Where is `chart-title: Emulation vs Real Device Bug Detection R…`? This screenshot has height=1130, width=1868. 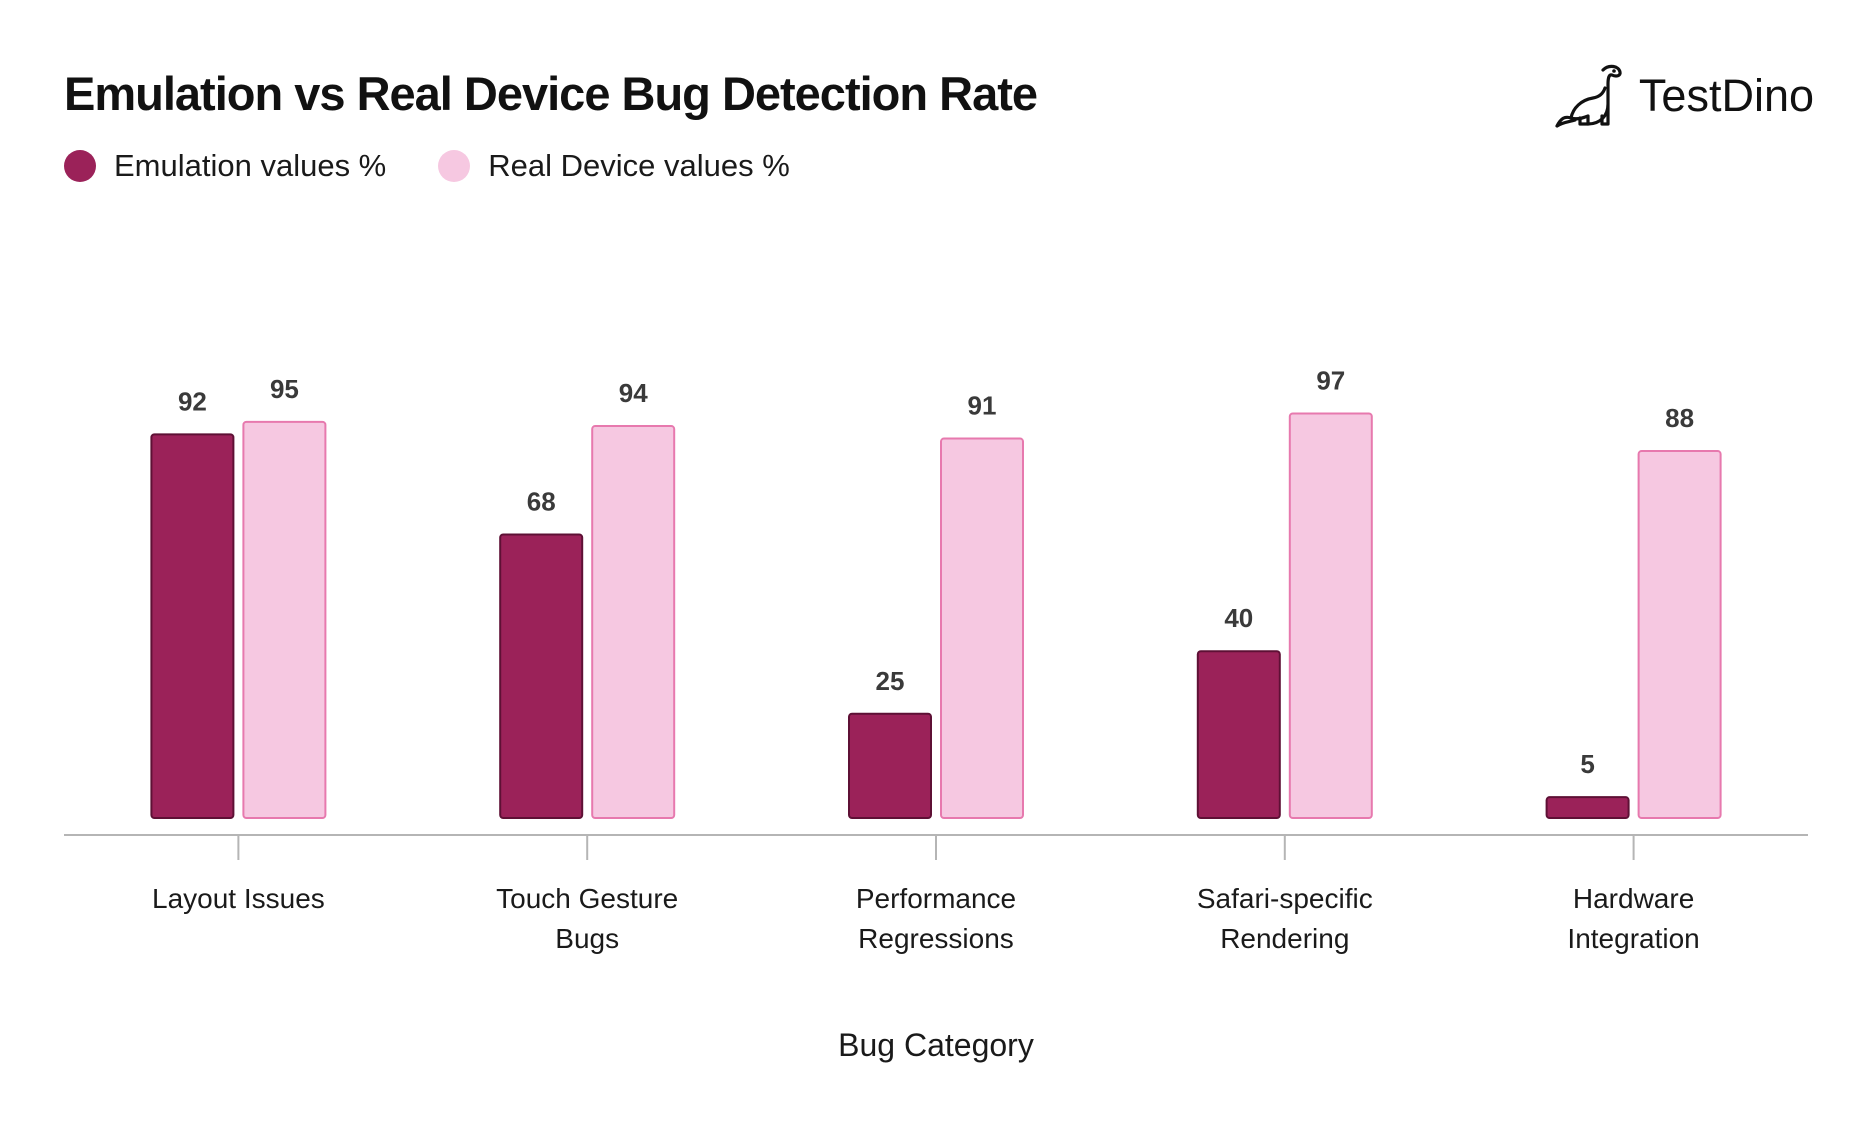 chart-title: Emulation vs Real Device Bug Detection R… is located at coordinates (551, 93).